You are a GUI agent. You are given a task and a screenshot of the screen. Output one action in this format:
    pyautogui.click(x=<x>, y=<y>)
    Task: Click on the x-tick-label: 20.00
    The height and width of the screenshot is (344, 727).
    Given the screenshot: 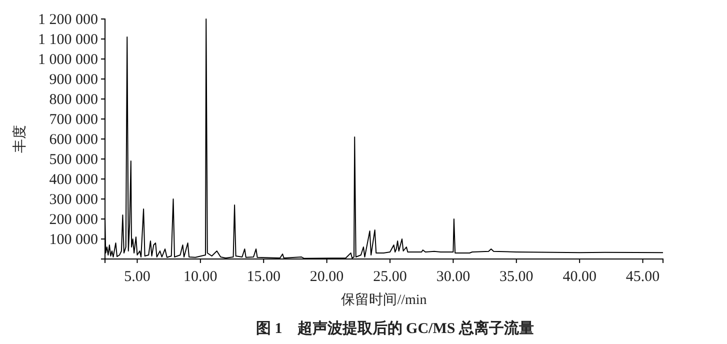 What is the action you would take?
    pyautogui.click(x=327, y=277)
    